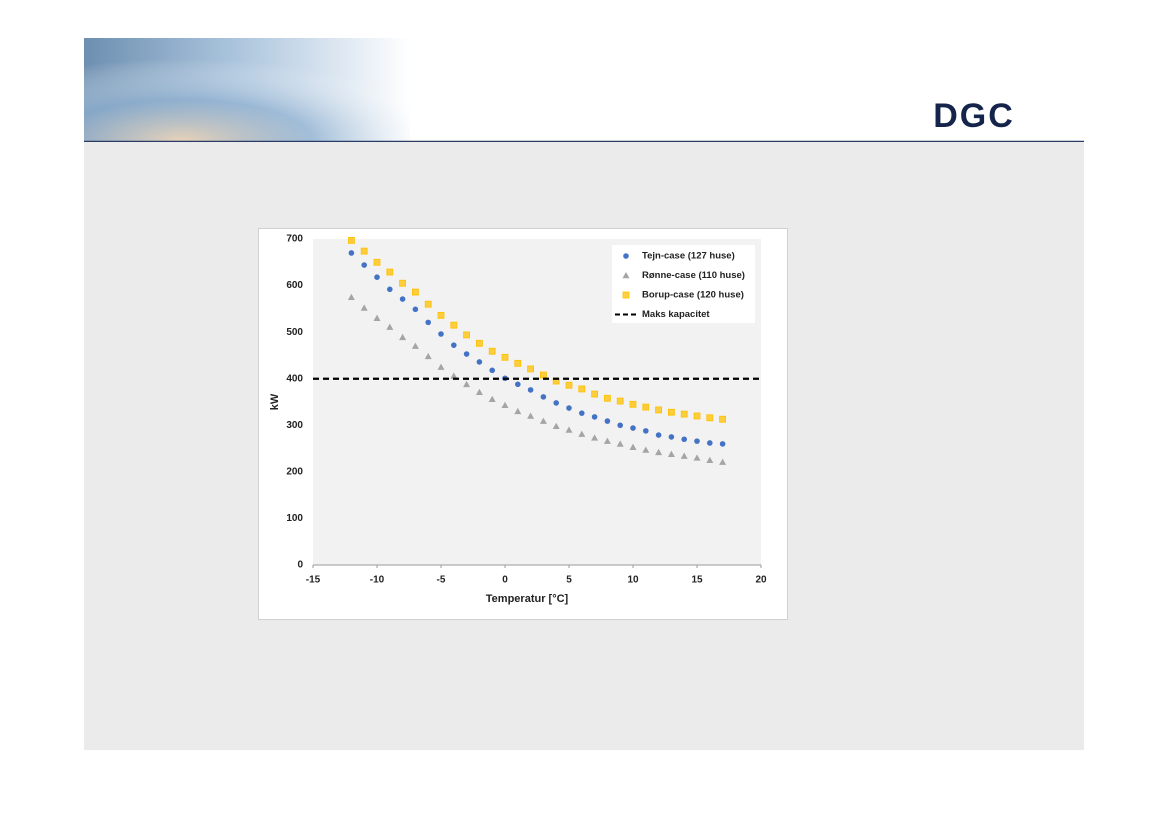  Describe the element at coordinates (294, 332) in the screenshot. I see `y-tick-label: 500` at that location.